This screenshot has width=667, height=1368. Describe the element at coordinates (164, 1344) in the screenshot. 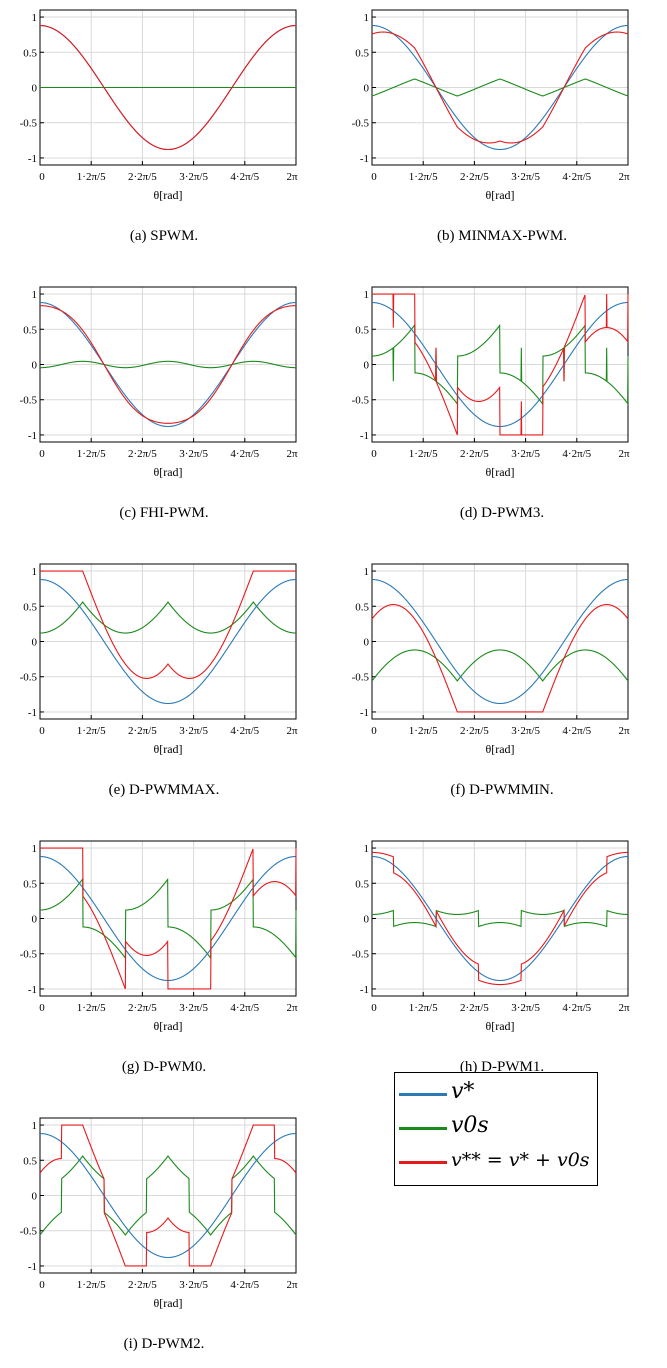

I see `caption-i: (i) D-PWM2.` at that location.